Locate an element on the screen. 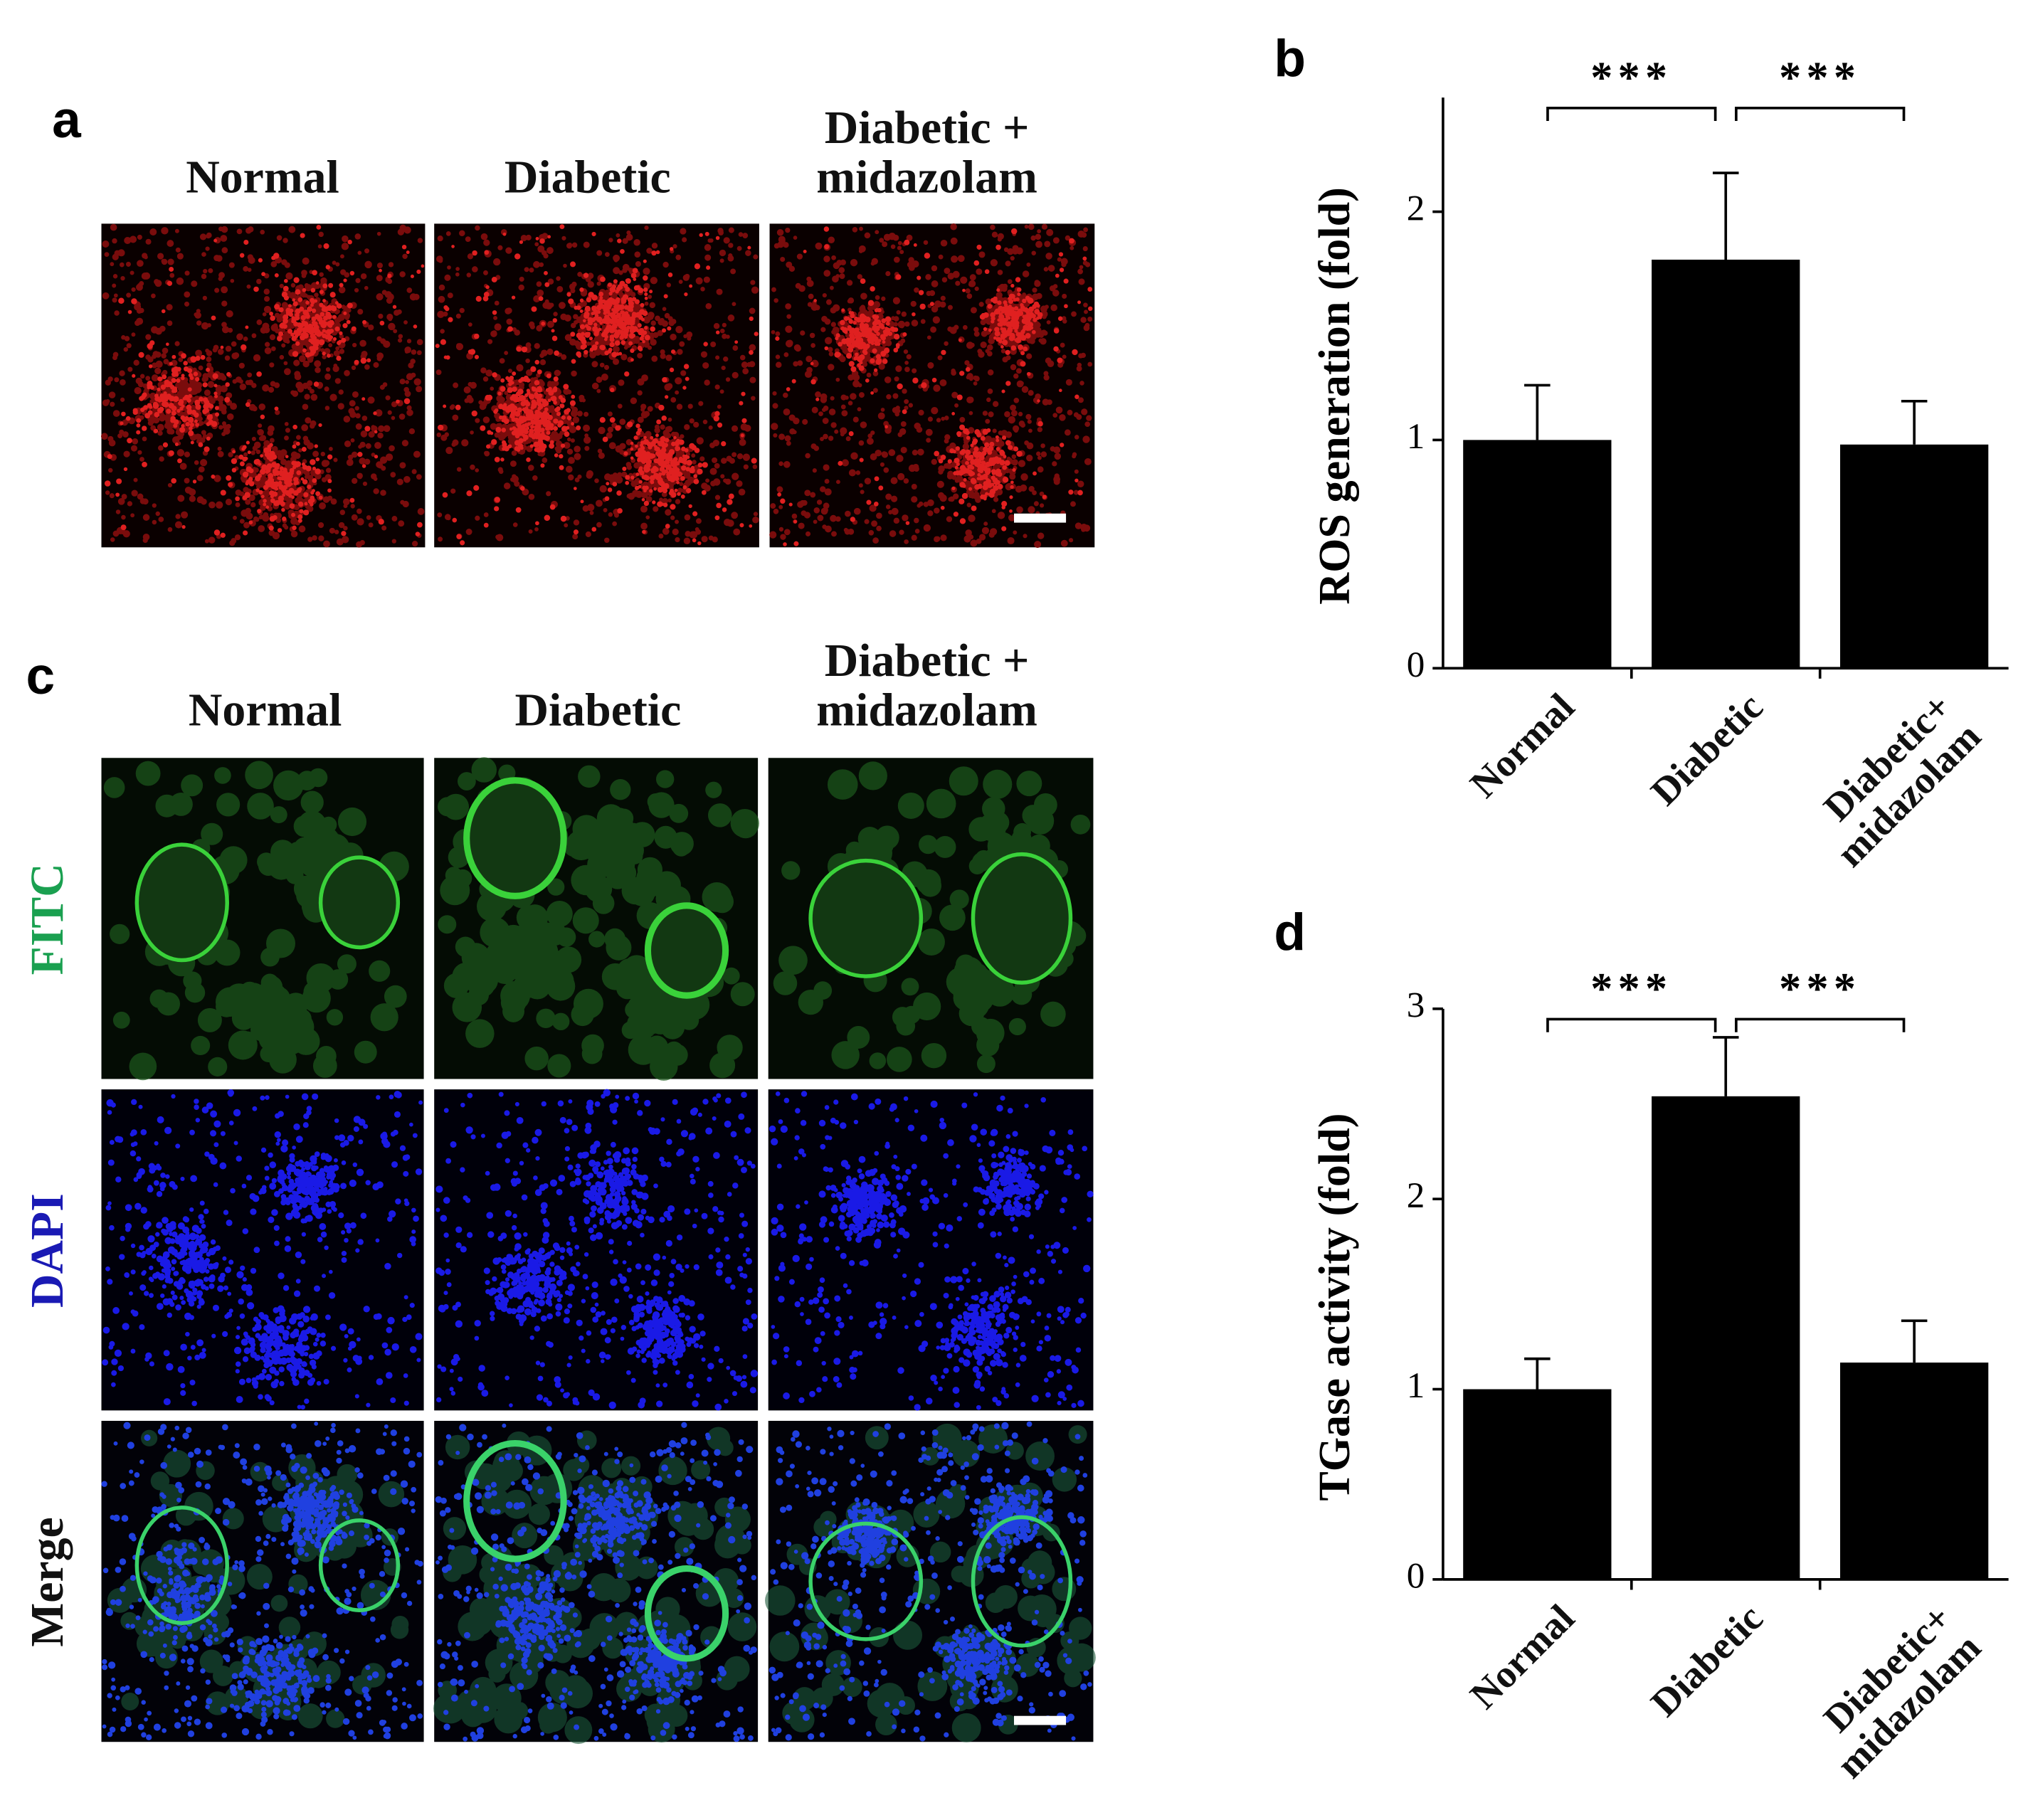  micrograph is located at coordinates (931, 1250).